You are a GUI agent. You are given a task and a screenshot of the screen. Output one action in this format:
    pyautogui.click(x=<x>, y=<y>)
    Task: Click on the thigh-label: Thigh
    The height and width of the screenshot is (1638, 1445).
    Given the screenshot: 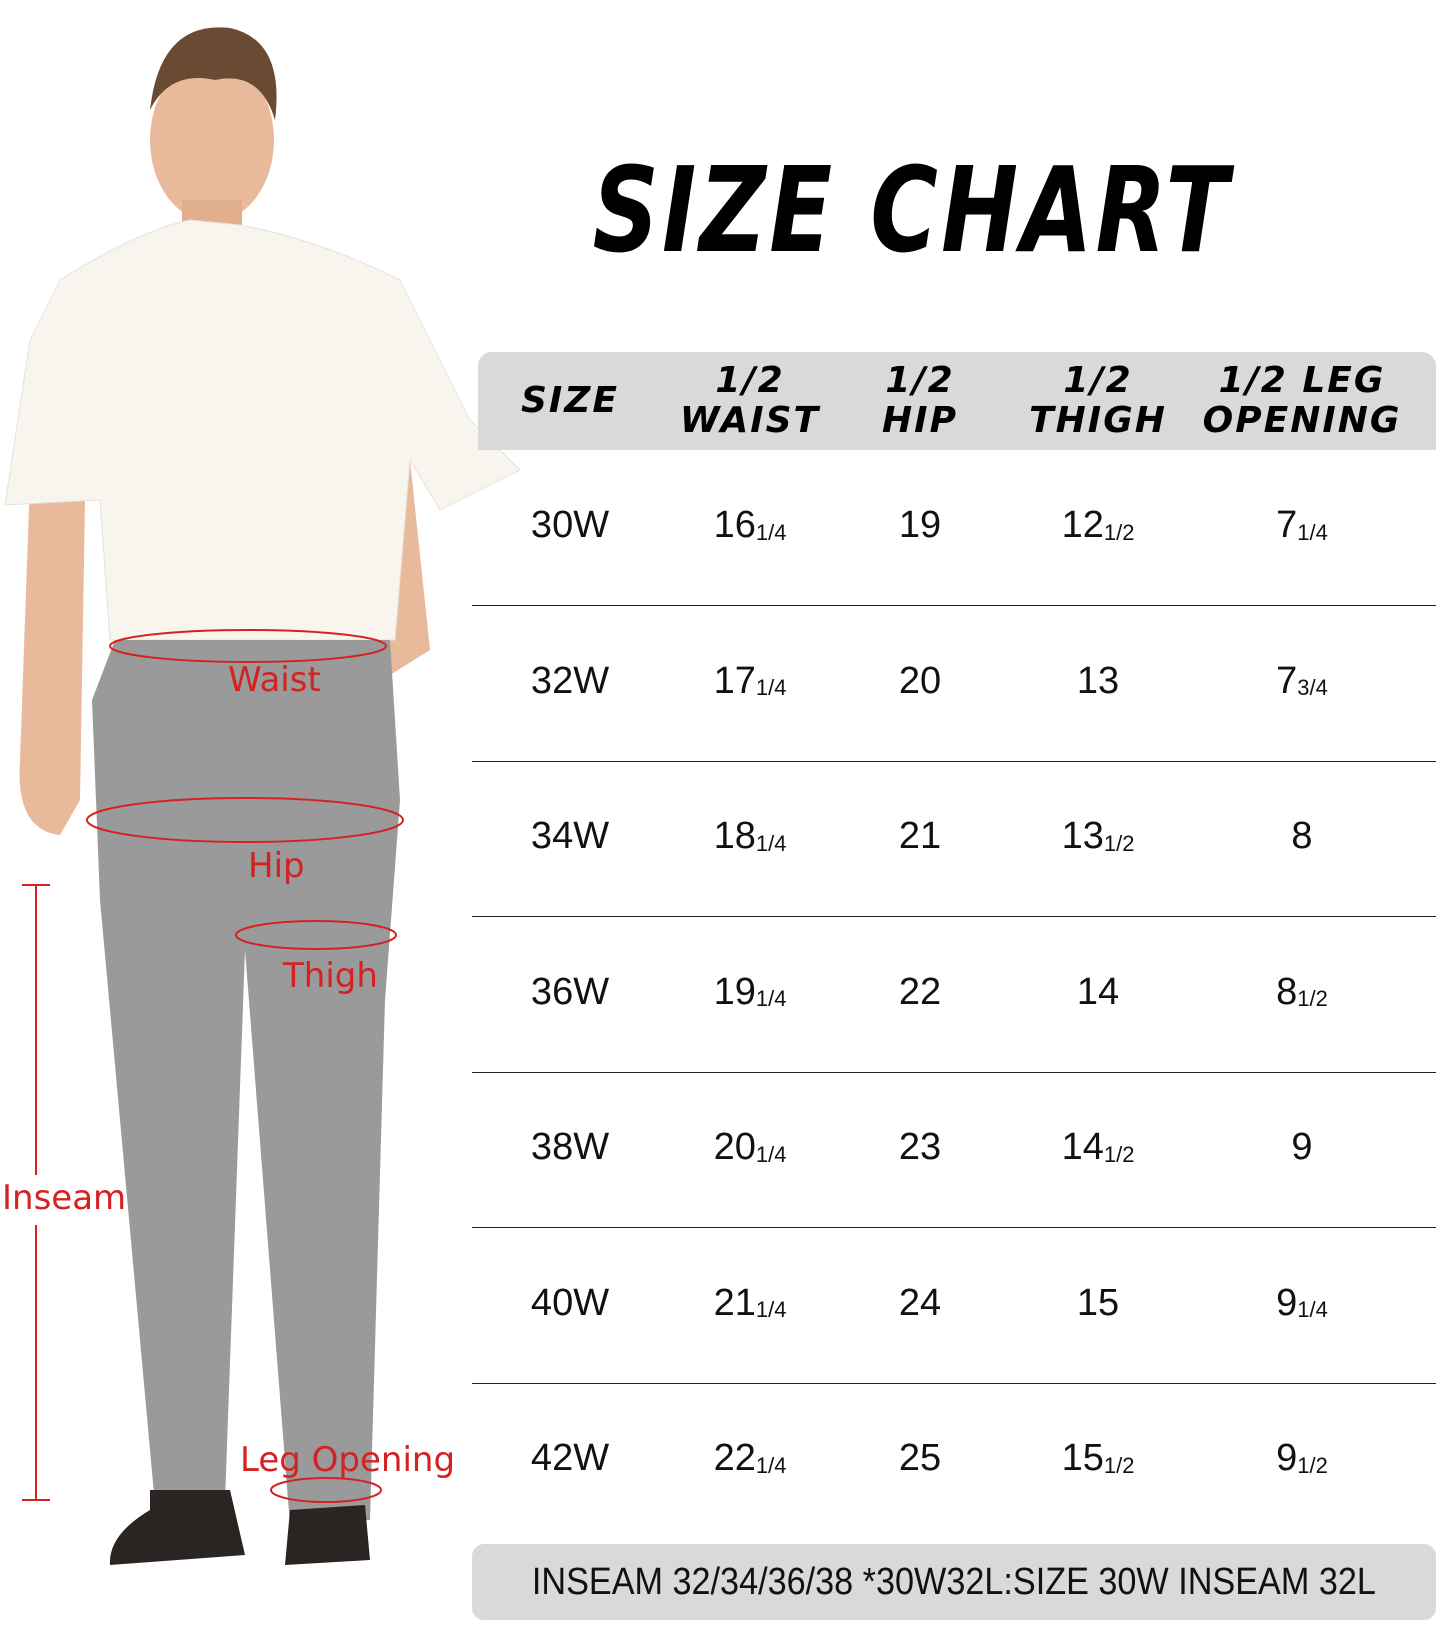 What is the action you would take?
    pyautogui.click(x=330, y=976)
    